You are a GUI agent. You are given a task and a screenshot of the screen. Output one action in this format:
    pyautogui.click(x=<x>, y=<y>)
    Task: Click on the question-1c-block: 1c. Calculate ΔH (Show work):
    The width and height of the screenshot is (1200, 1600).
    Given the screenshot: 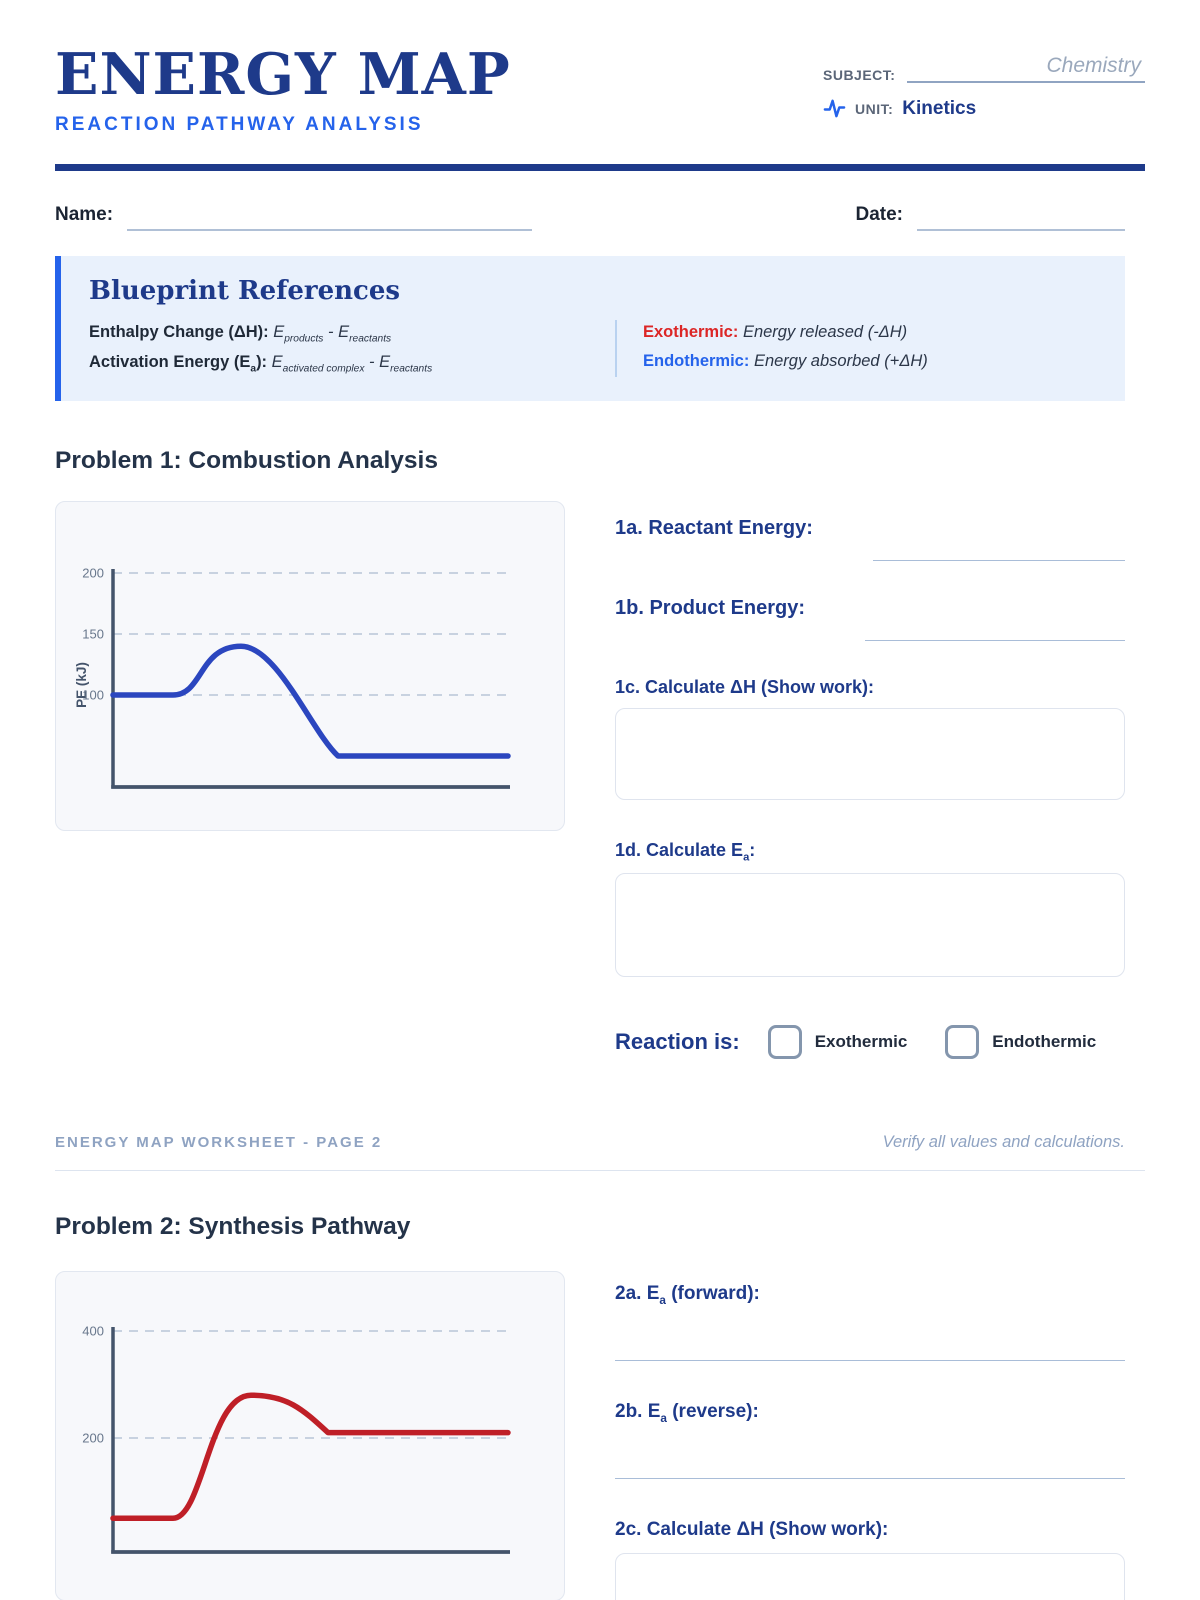 What is the action you would take?
    pyautogui.click(x=870, y=738)
    